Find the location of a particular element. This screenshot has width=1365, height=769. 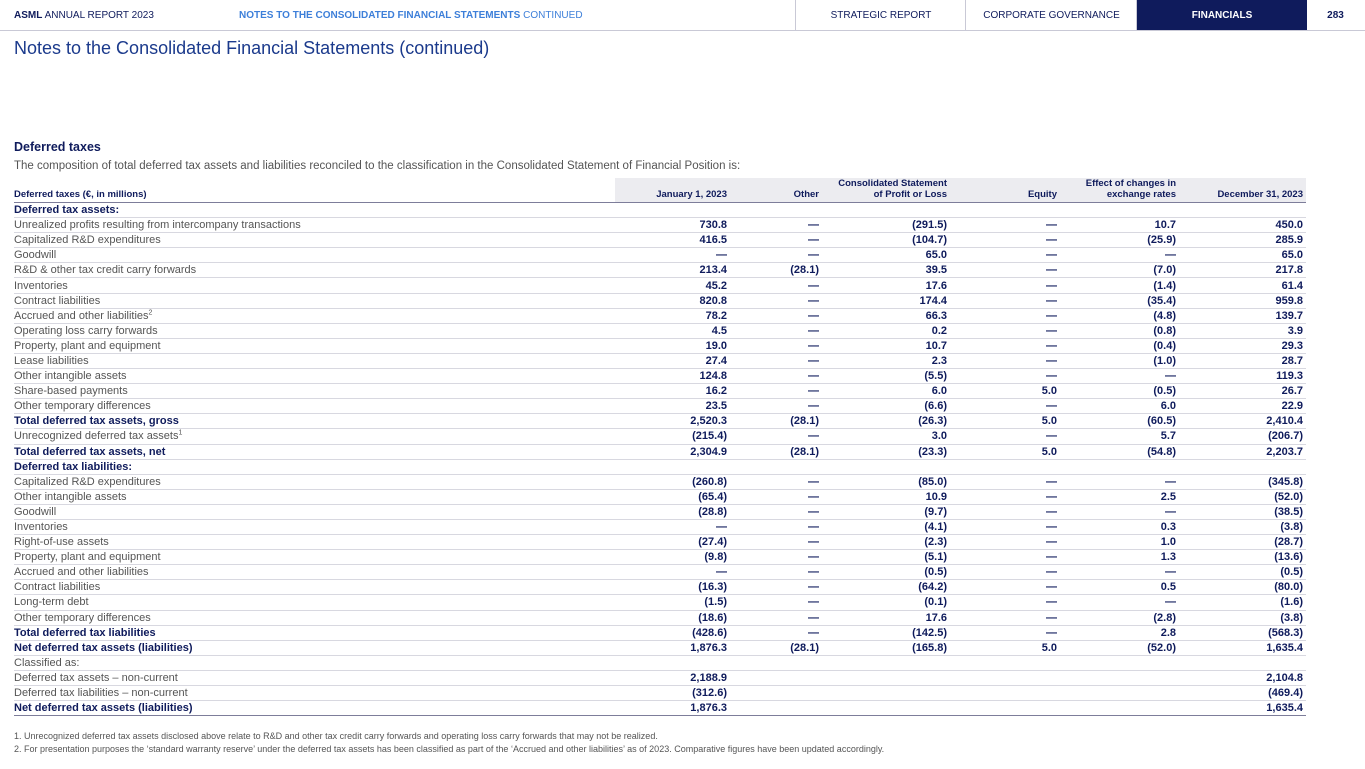

value-cell: (9.7) is located at coordinates (886, 512).